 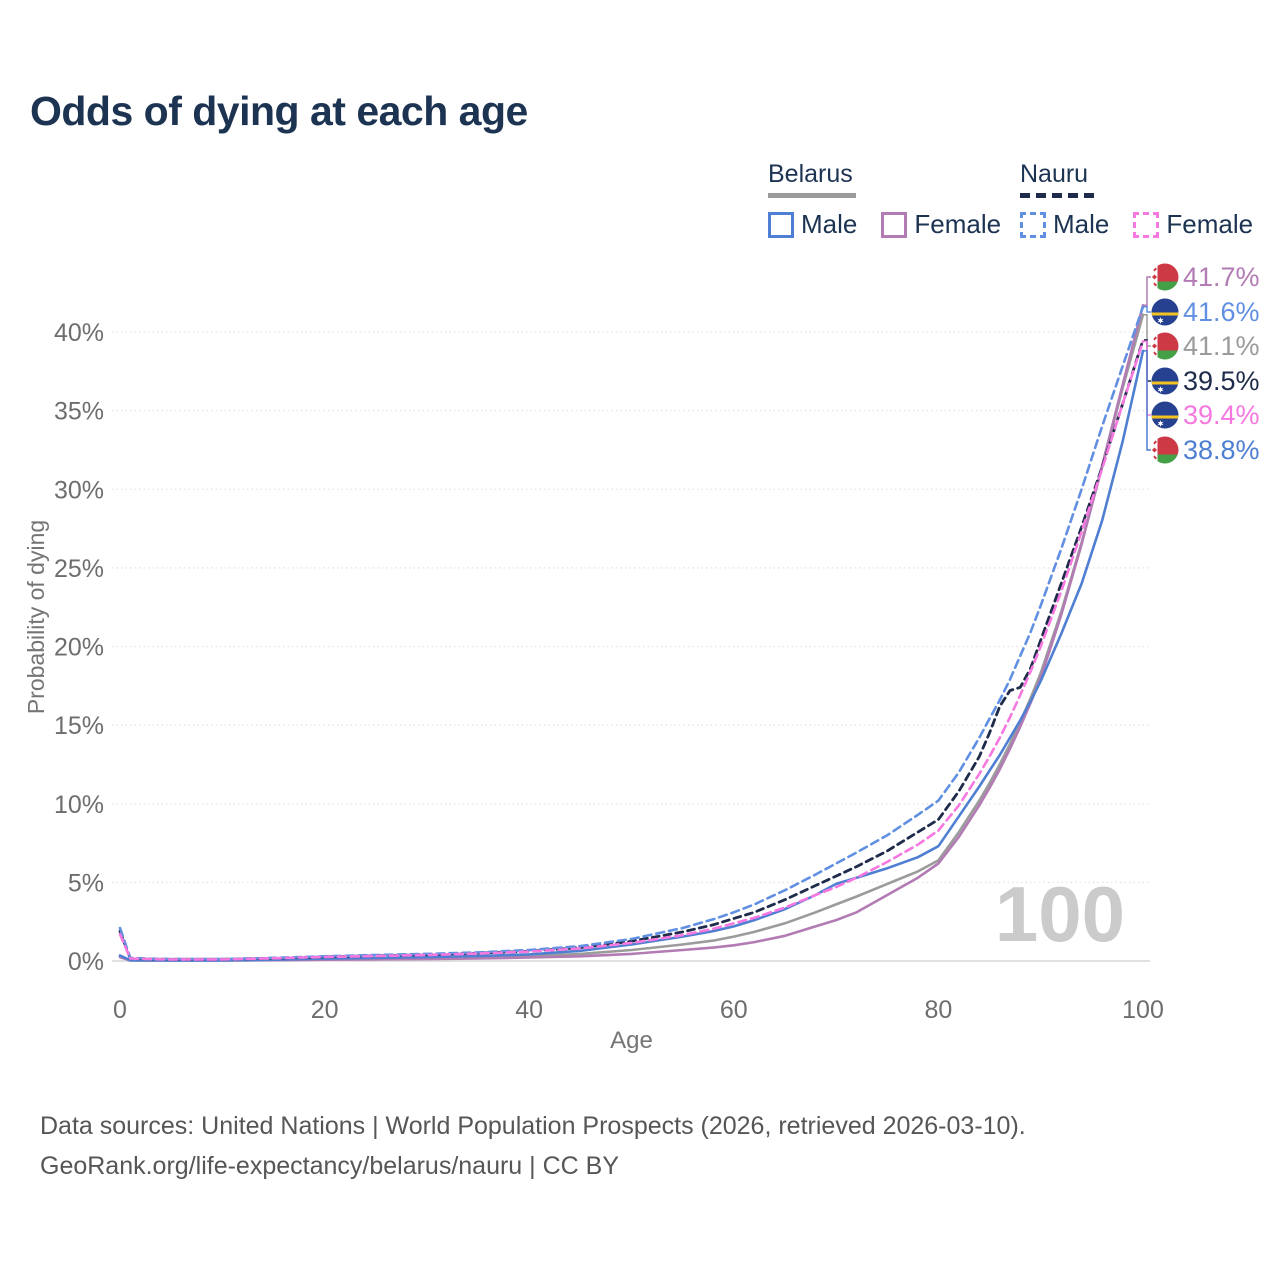 What do you see at coordinates (1033, 224) in the screenshot?
I see `nauru-male-swatch-icon` at bounding box center [1033, 224].